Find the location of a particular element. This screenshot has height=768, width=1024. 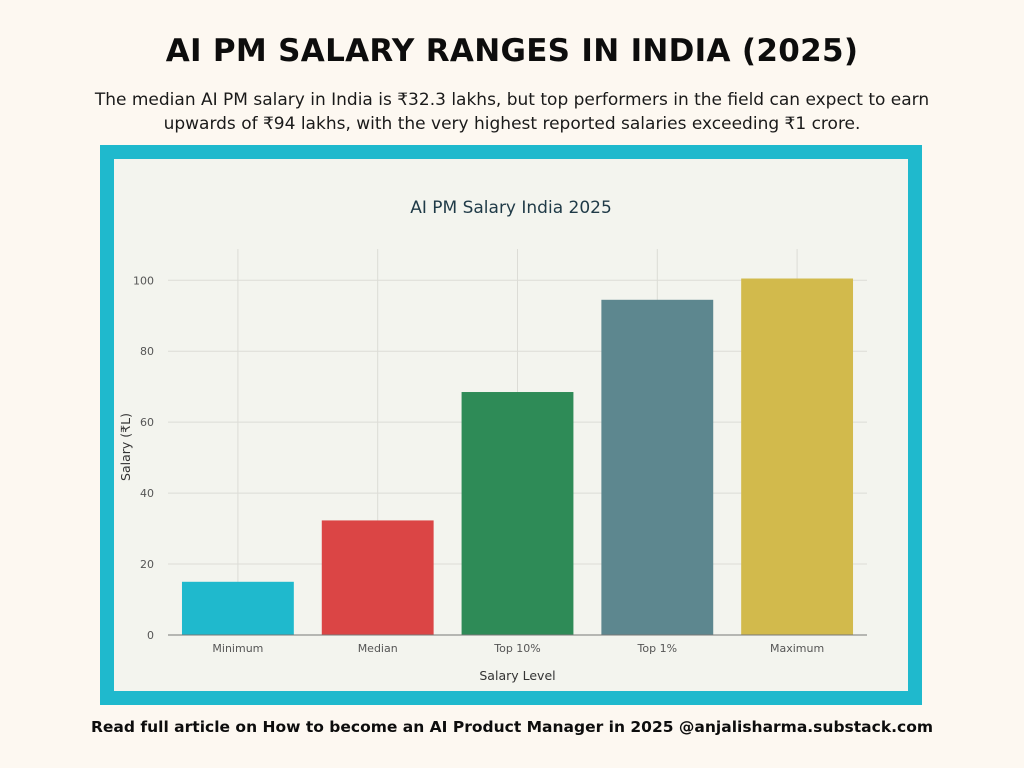

x-tick-label: Top 1% is located at coordinates (657, 648).